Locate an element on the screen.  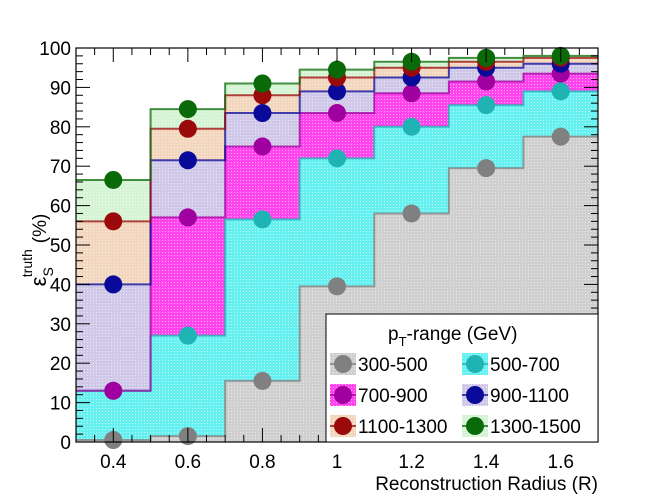
x-tick-label: 1 is located at coordinates (337, 462).